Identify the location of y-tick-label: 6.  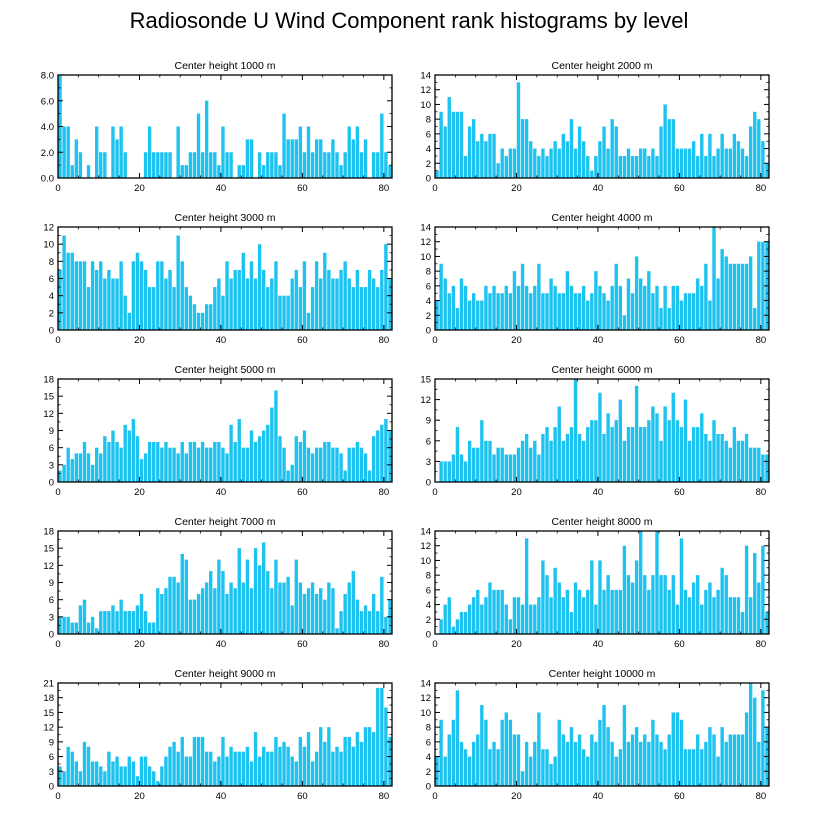
(428, 286).